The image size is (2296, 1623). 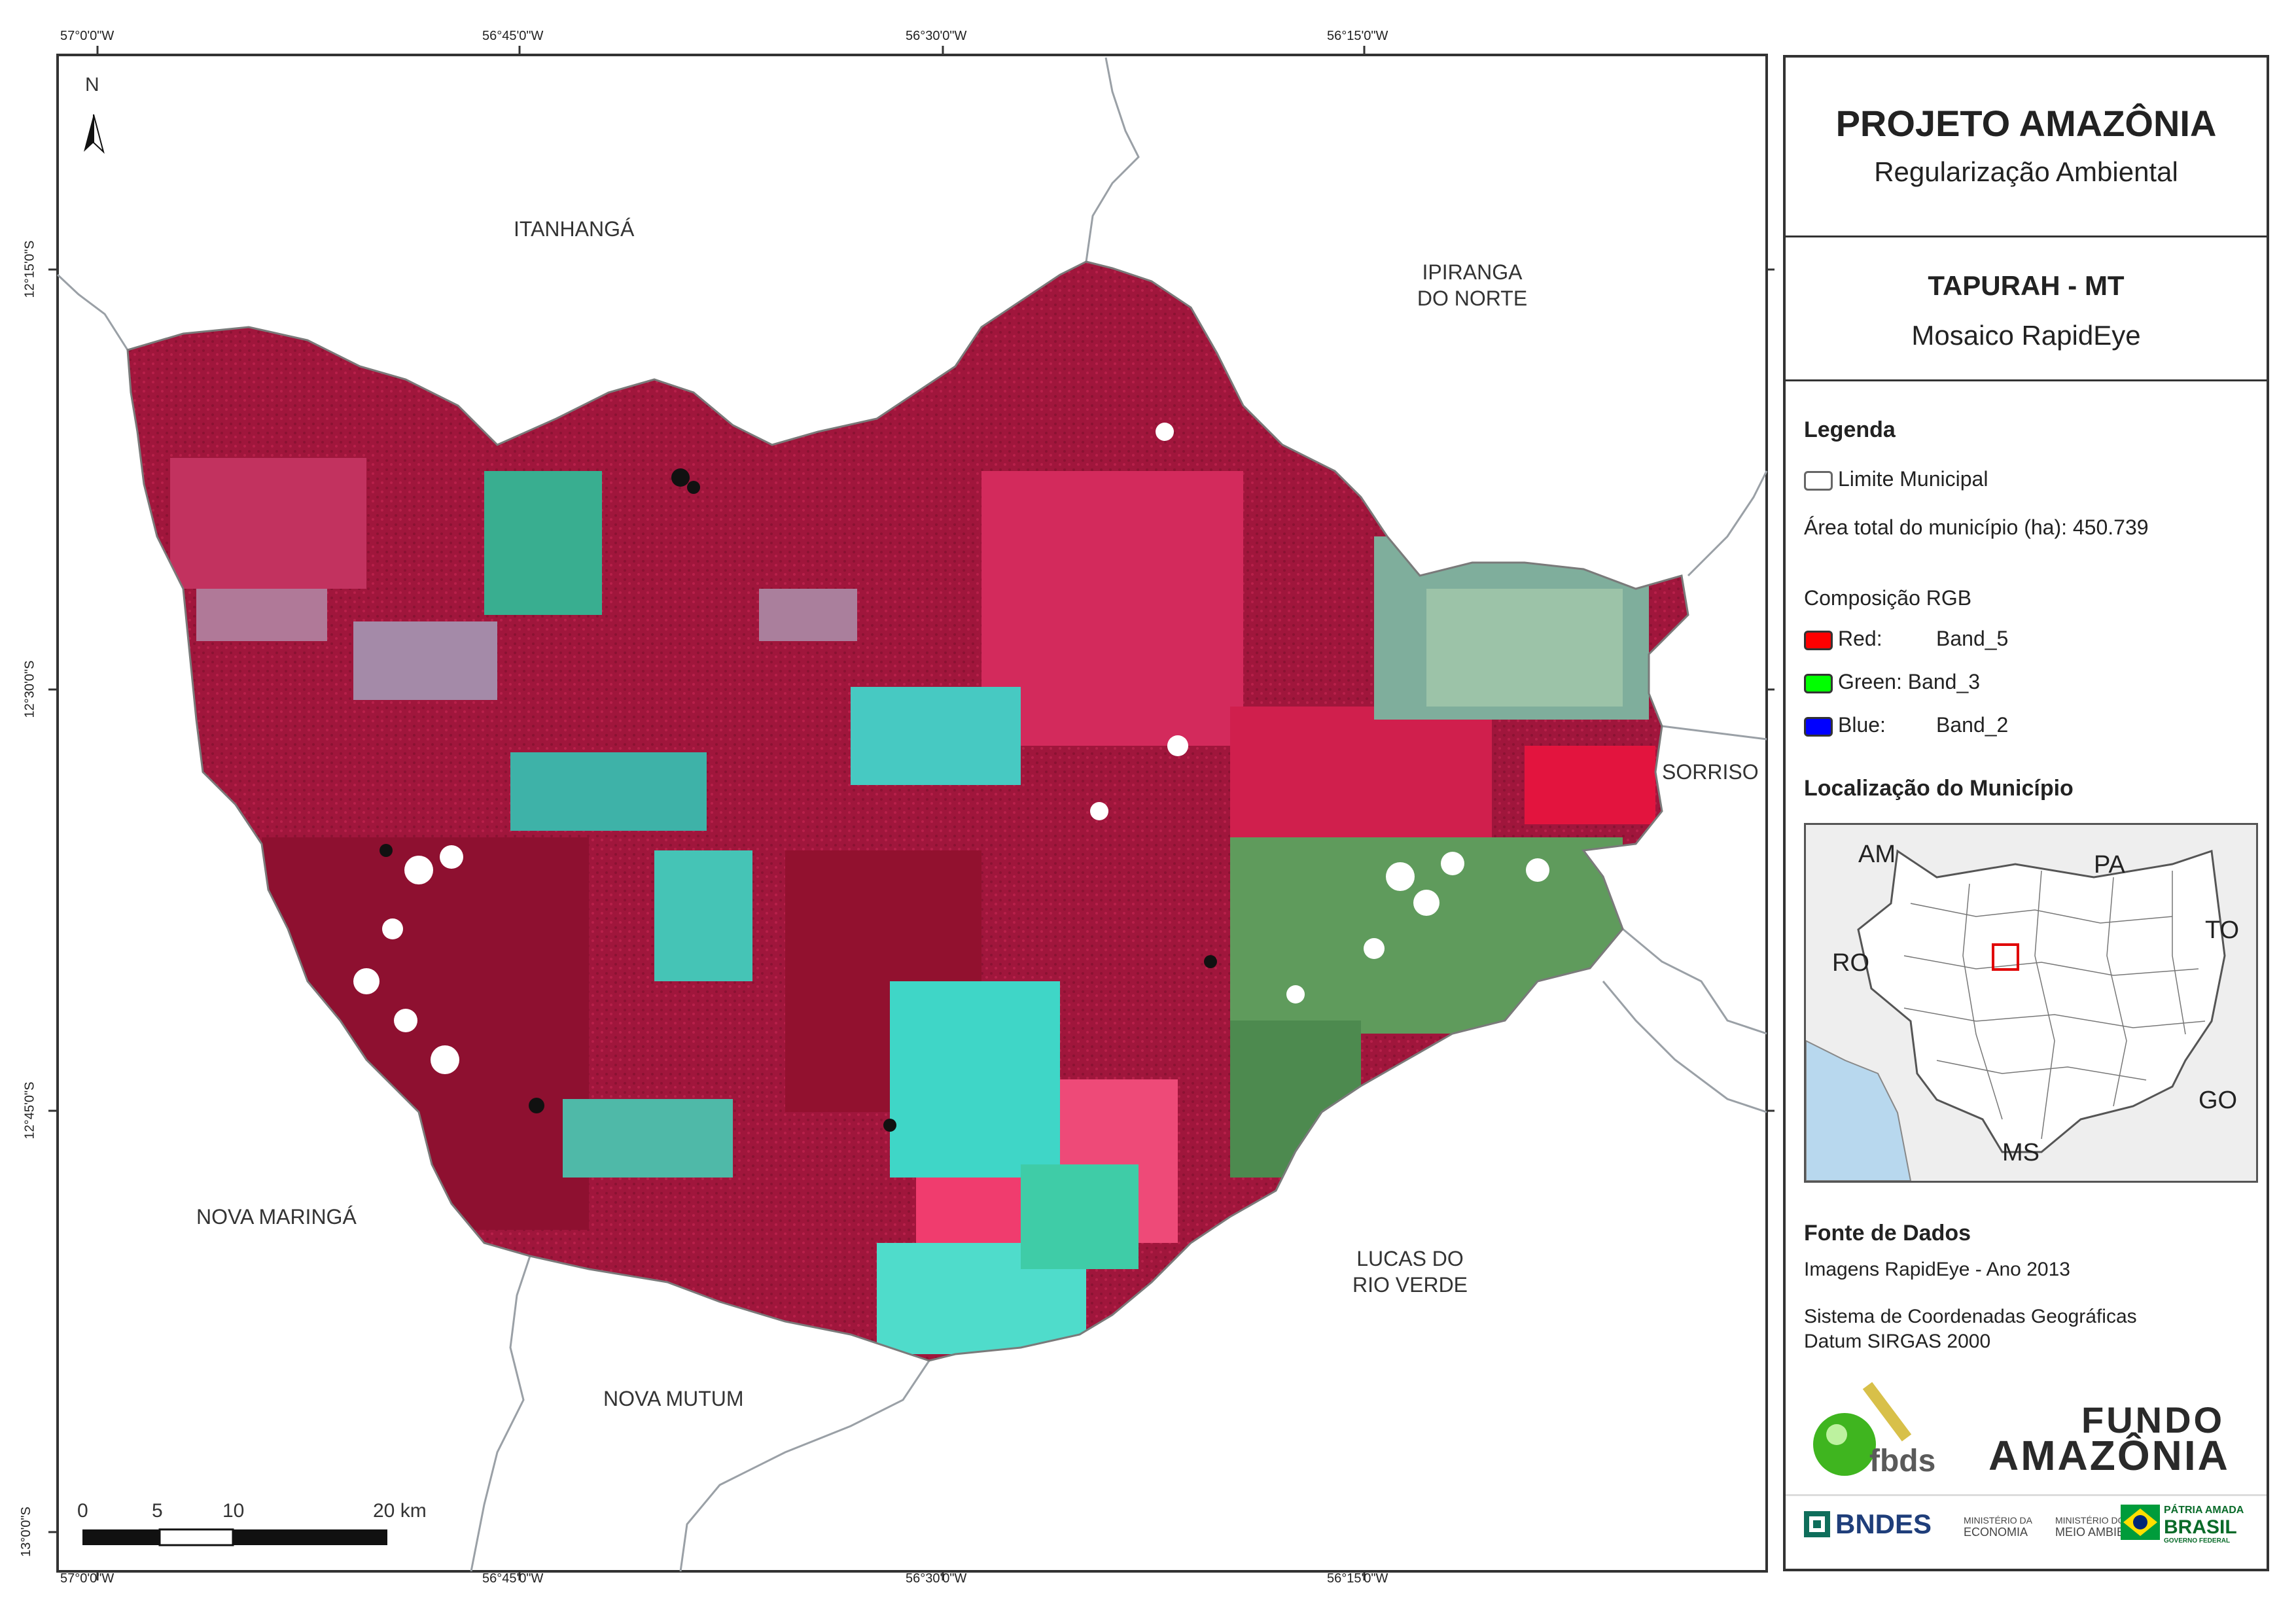 I want to click on coord-top-2: 56°45'0"W, so click(x=513, y=36).